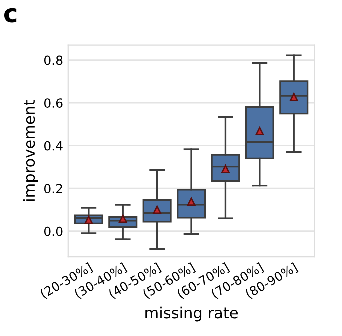  What do you see at coordinates (53, 189) in the screenshot?
I see `y-tick-label: 0.2` at bounding box center [53, 189].